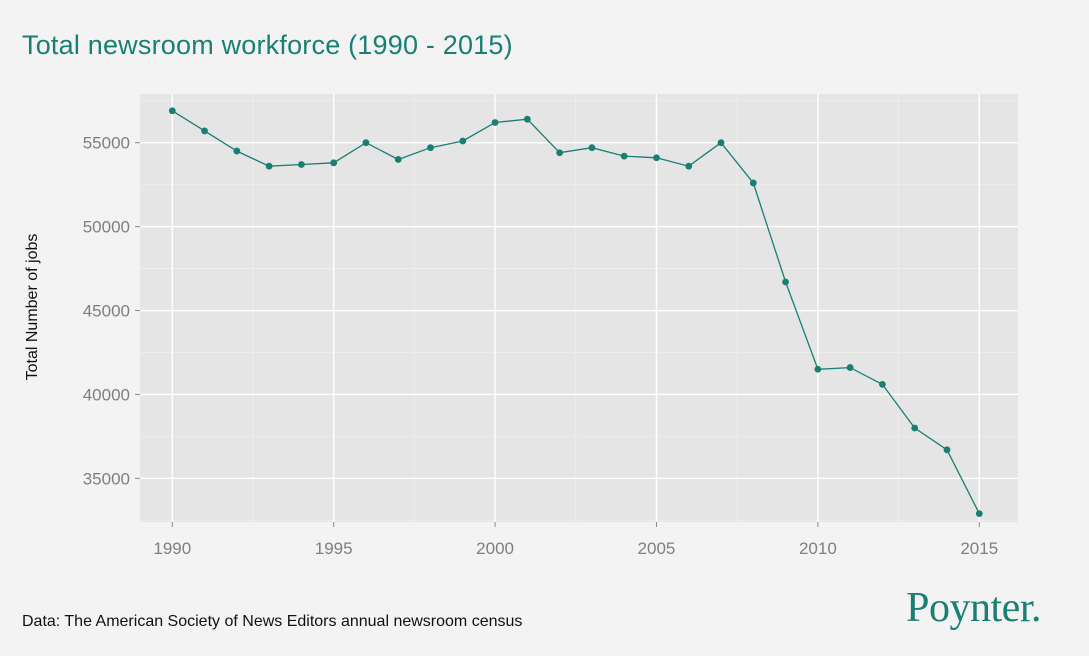 Image resolution: width=1089 pixels, height=656 pixels. What do you see at coordinates (106, 478) in the screenshot?
I see `y-tick-label: 35000` at bounding box center [106, 478].